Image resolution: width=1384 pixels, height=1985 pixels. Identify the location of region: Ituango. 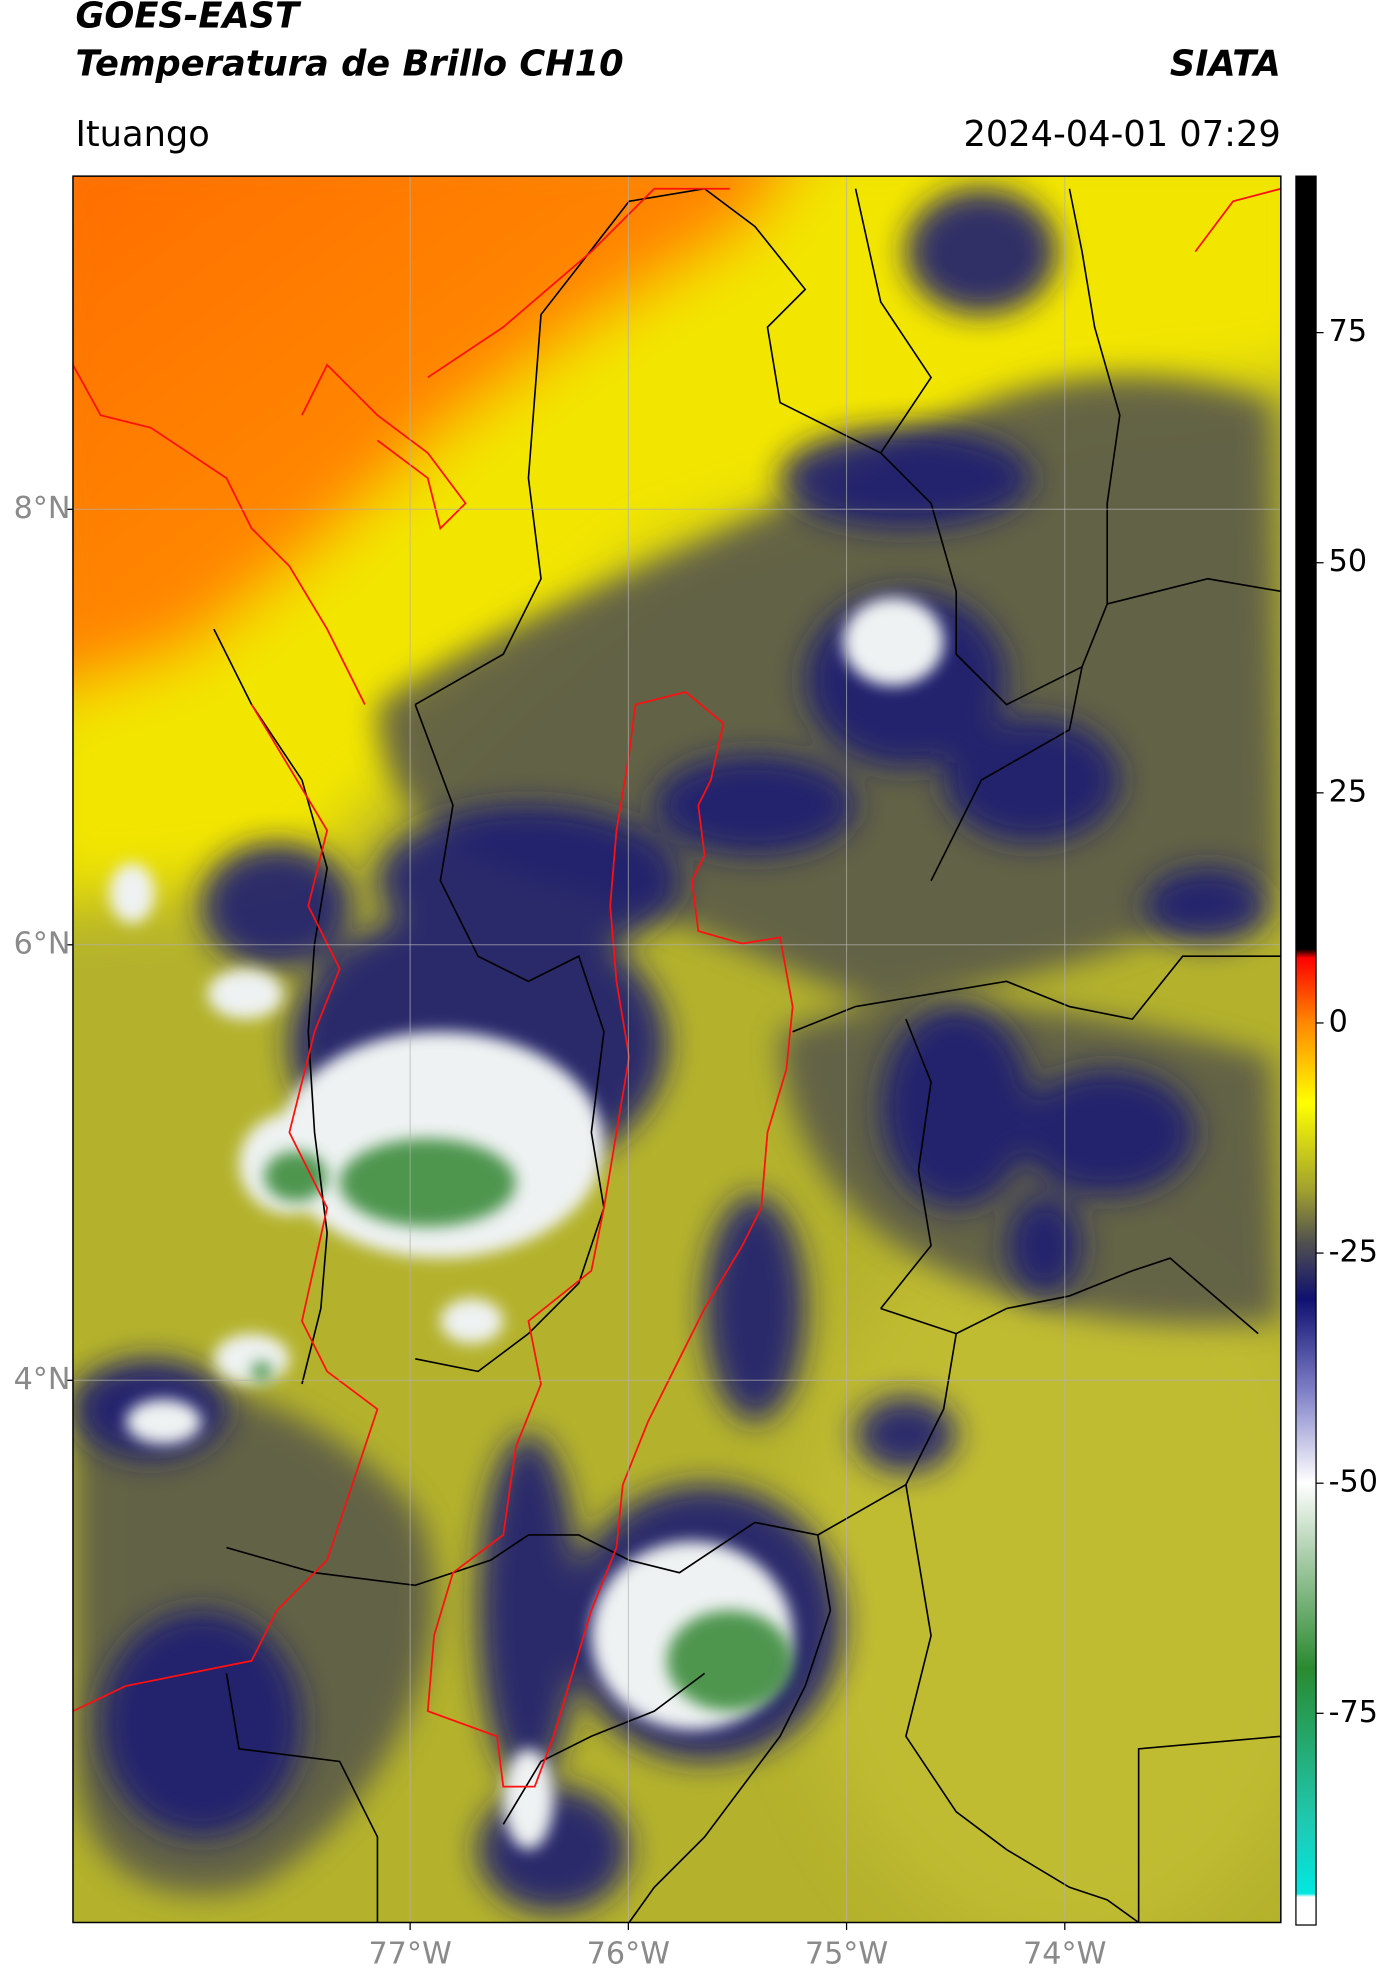
(142, 134).